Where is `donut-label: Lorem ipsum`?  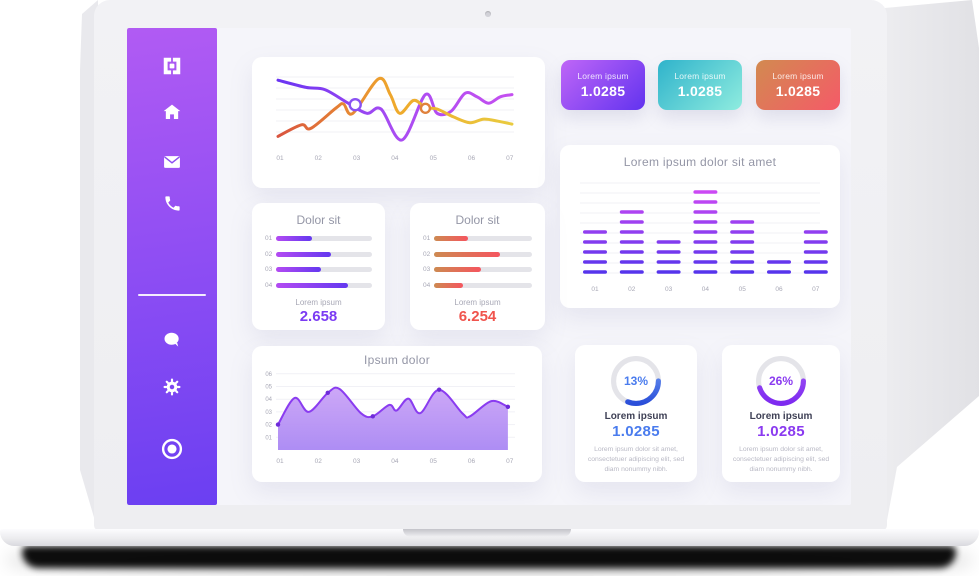
donut-label: Lorem ipsum is located at coordinates (781, 416).